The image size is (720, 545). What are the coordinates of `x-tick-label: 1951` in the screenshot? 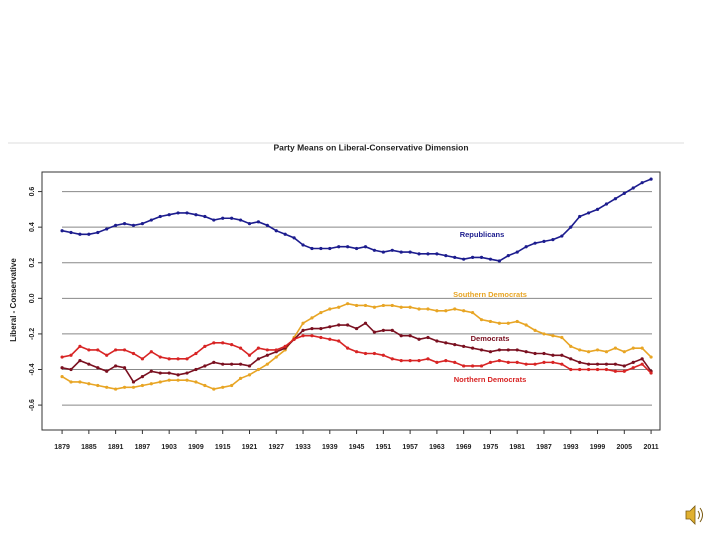 It's located at (384, 447).